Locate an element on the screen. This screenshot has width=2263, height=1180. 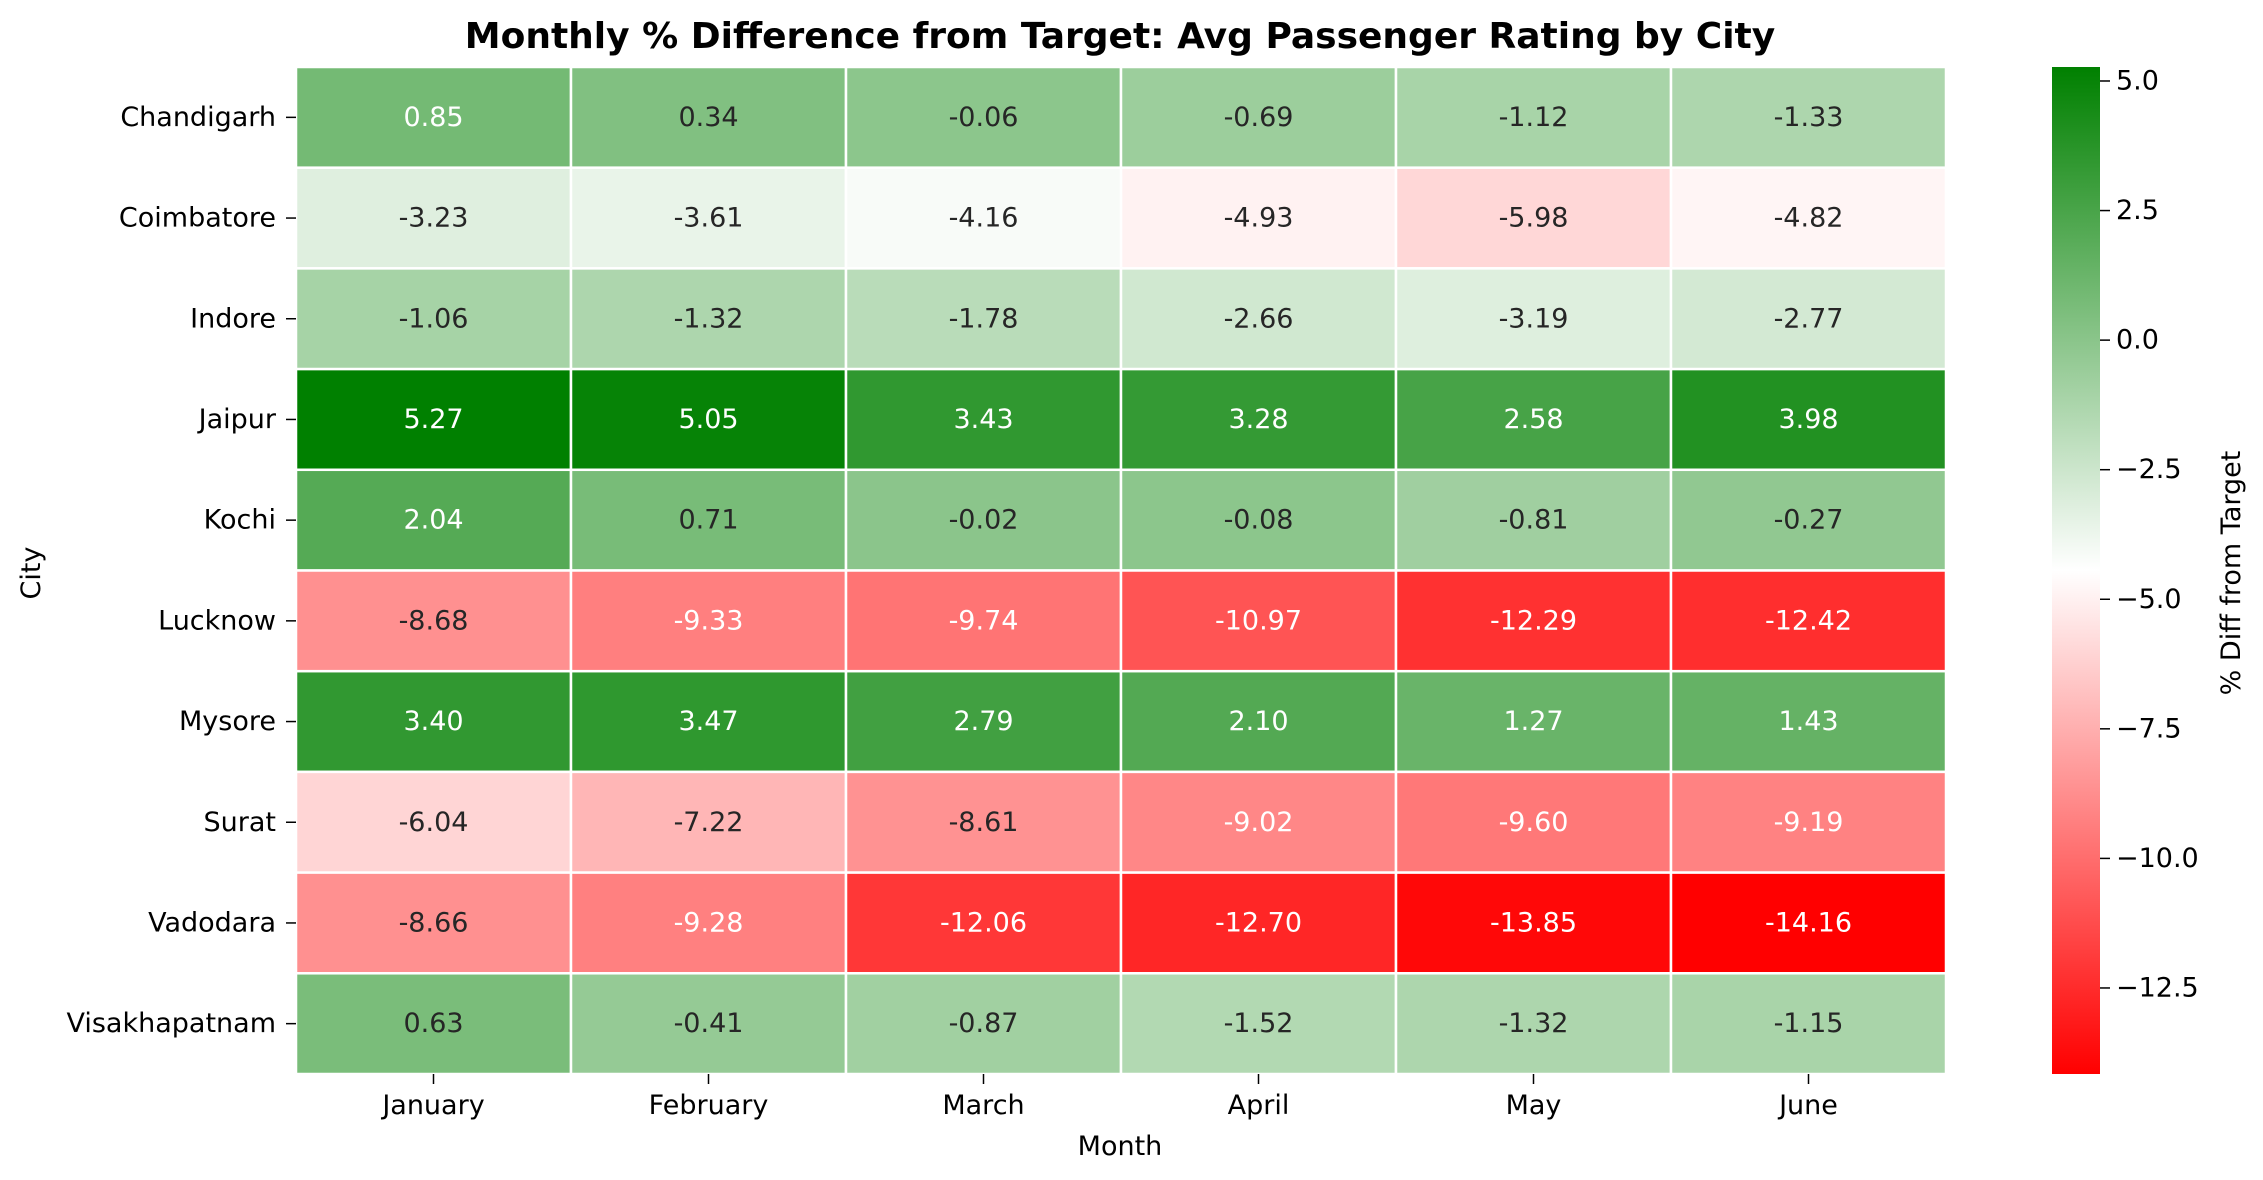
x-tick-label: February is located at coordinates (709, 1105).